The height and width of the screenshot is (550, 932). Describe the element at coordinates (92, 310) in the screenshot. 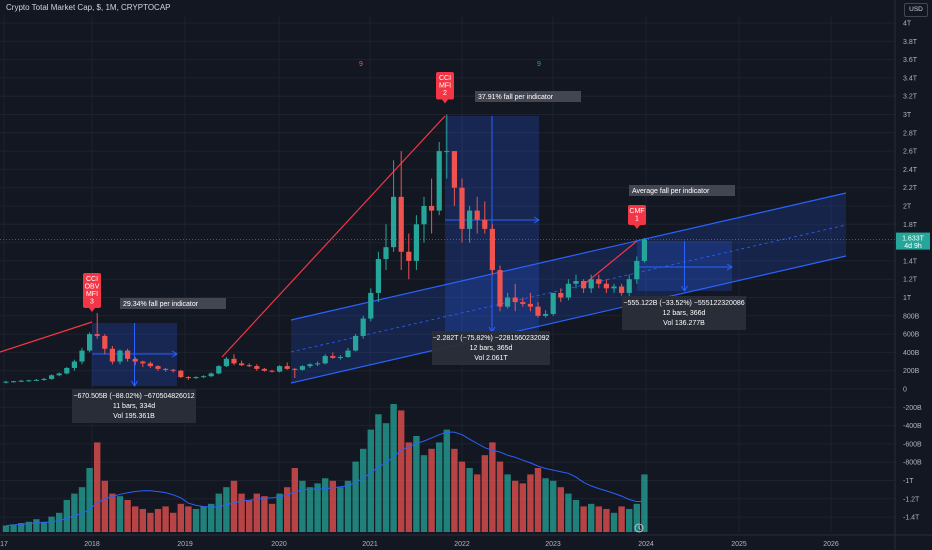

I see `indicator-flag-2018-tip` at that location.